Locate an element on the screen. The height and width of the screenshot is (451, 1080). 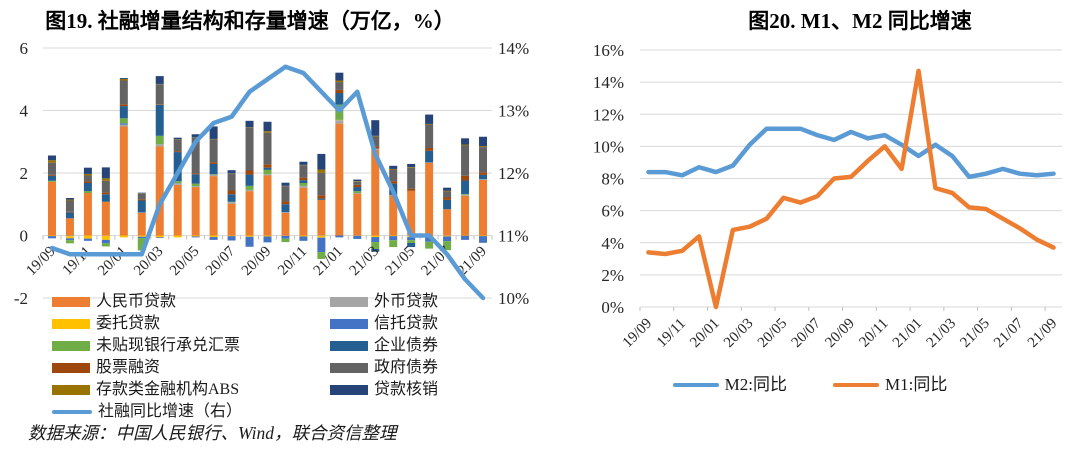
left-axis-labels: 6 4 2 0 -2 is located at coordinates (21, 173).